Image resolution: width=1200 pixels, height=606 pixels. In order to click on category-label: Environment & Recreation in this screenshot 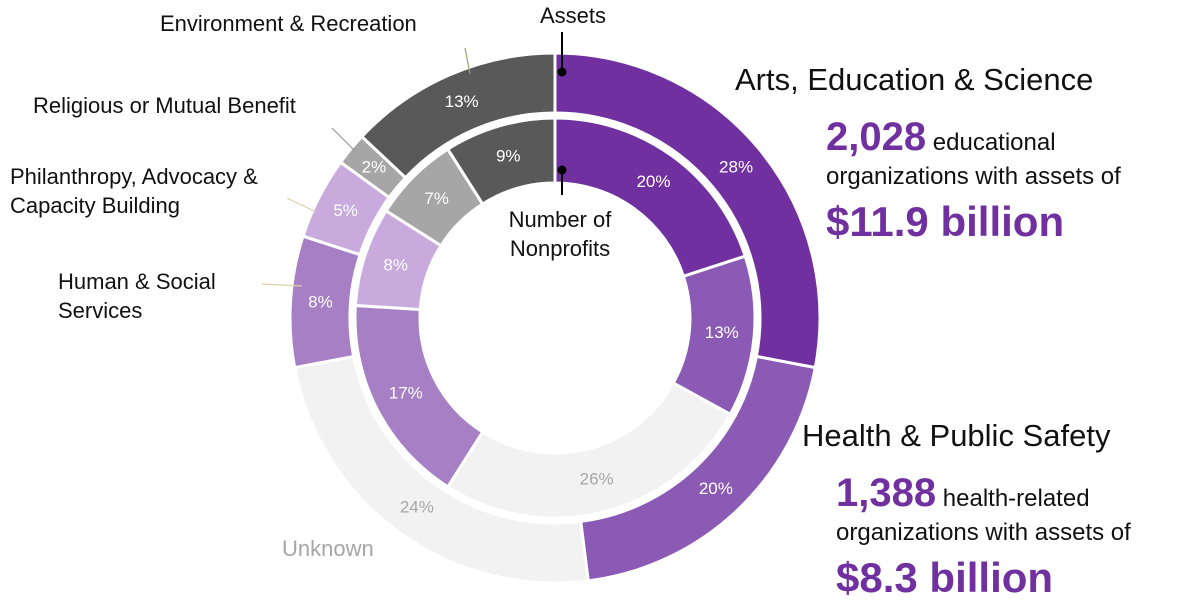, I will do `click(288, 23)`.